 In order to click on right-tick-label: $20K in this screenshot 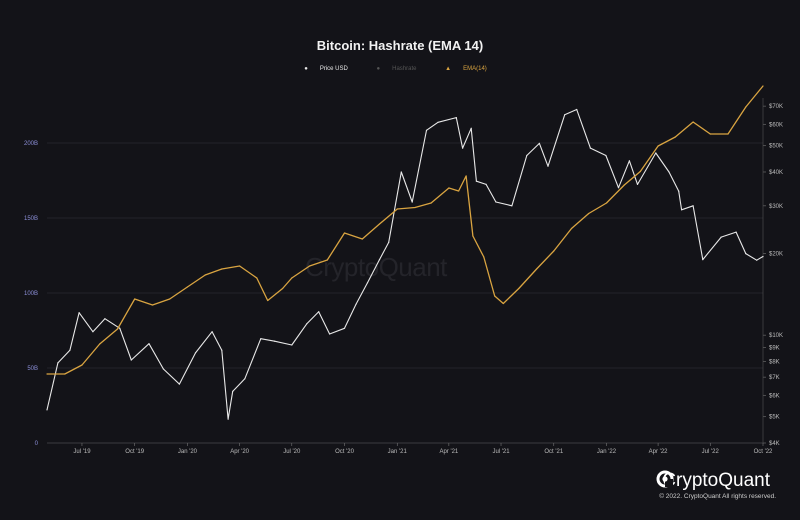, I will do `click(776, 255)`.